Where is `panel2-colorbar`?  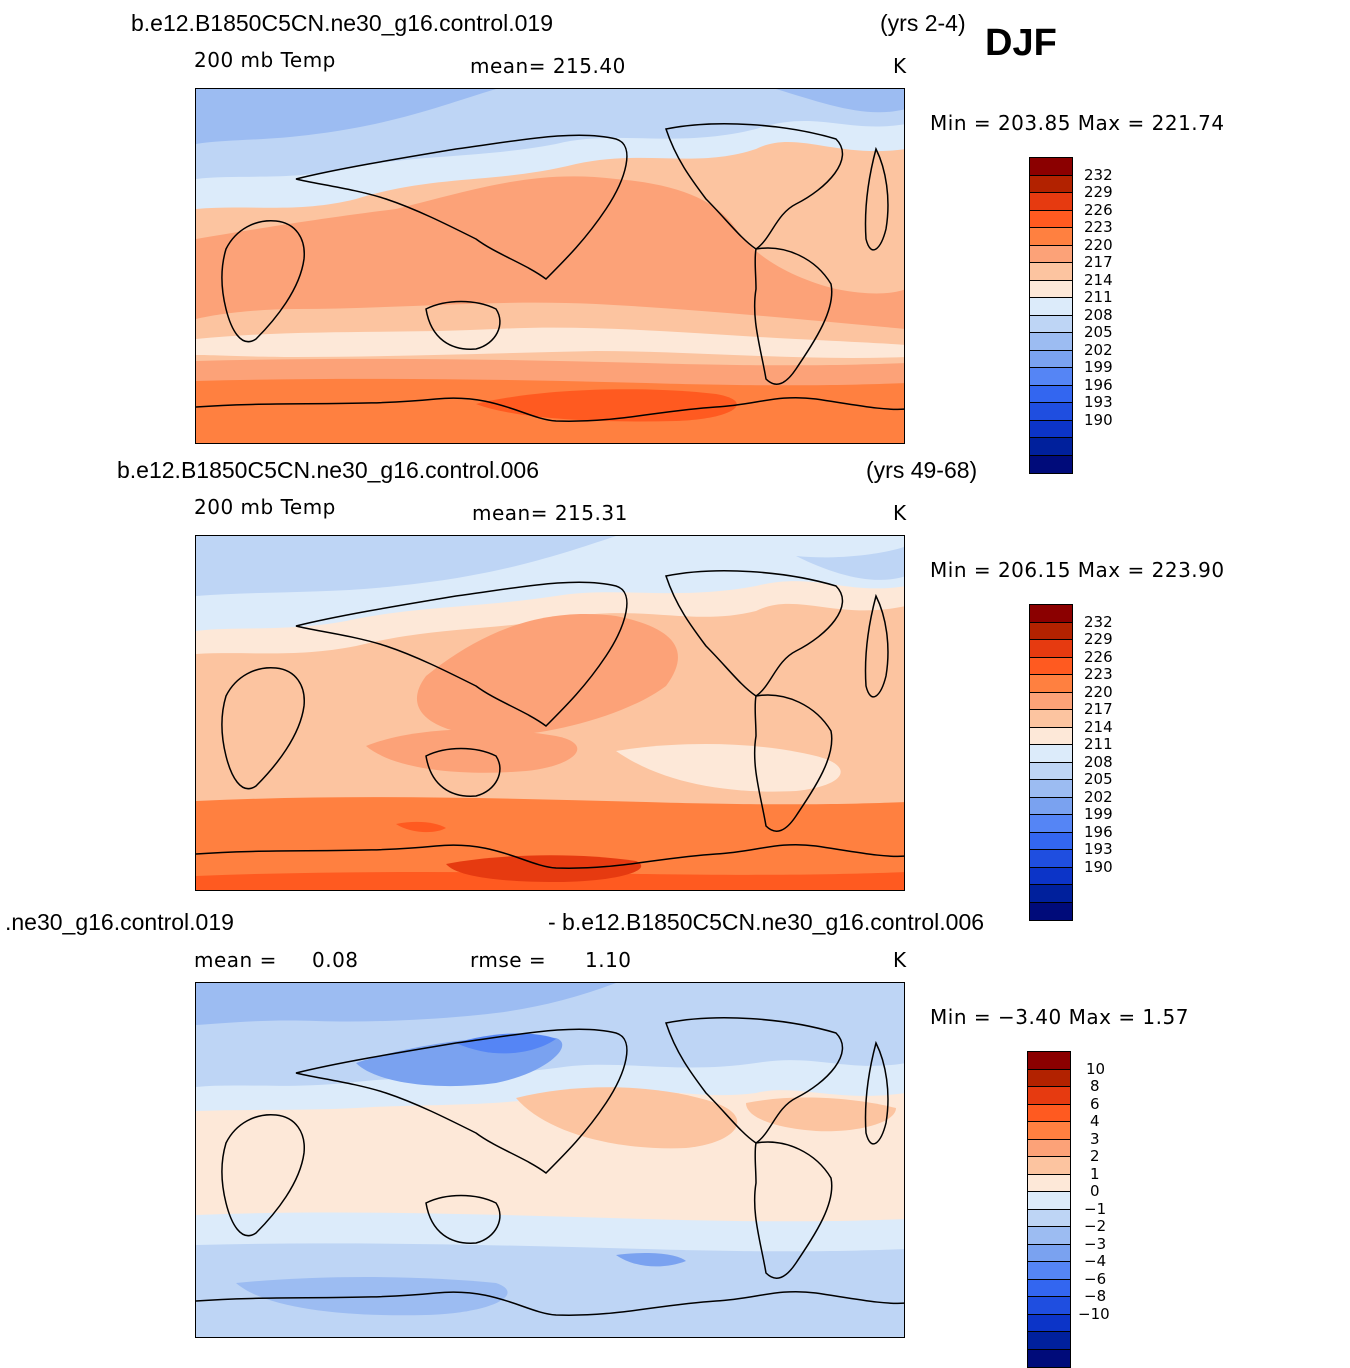
panel2-colorbar is located at coordinates (1051, 762).